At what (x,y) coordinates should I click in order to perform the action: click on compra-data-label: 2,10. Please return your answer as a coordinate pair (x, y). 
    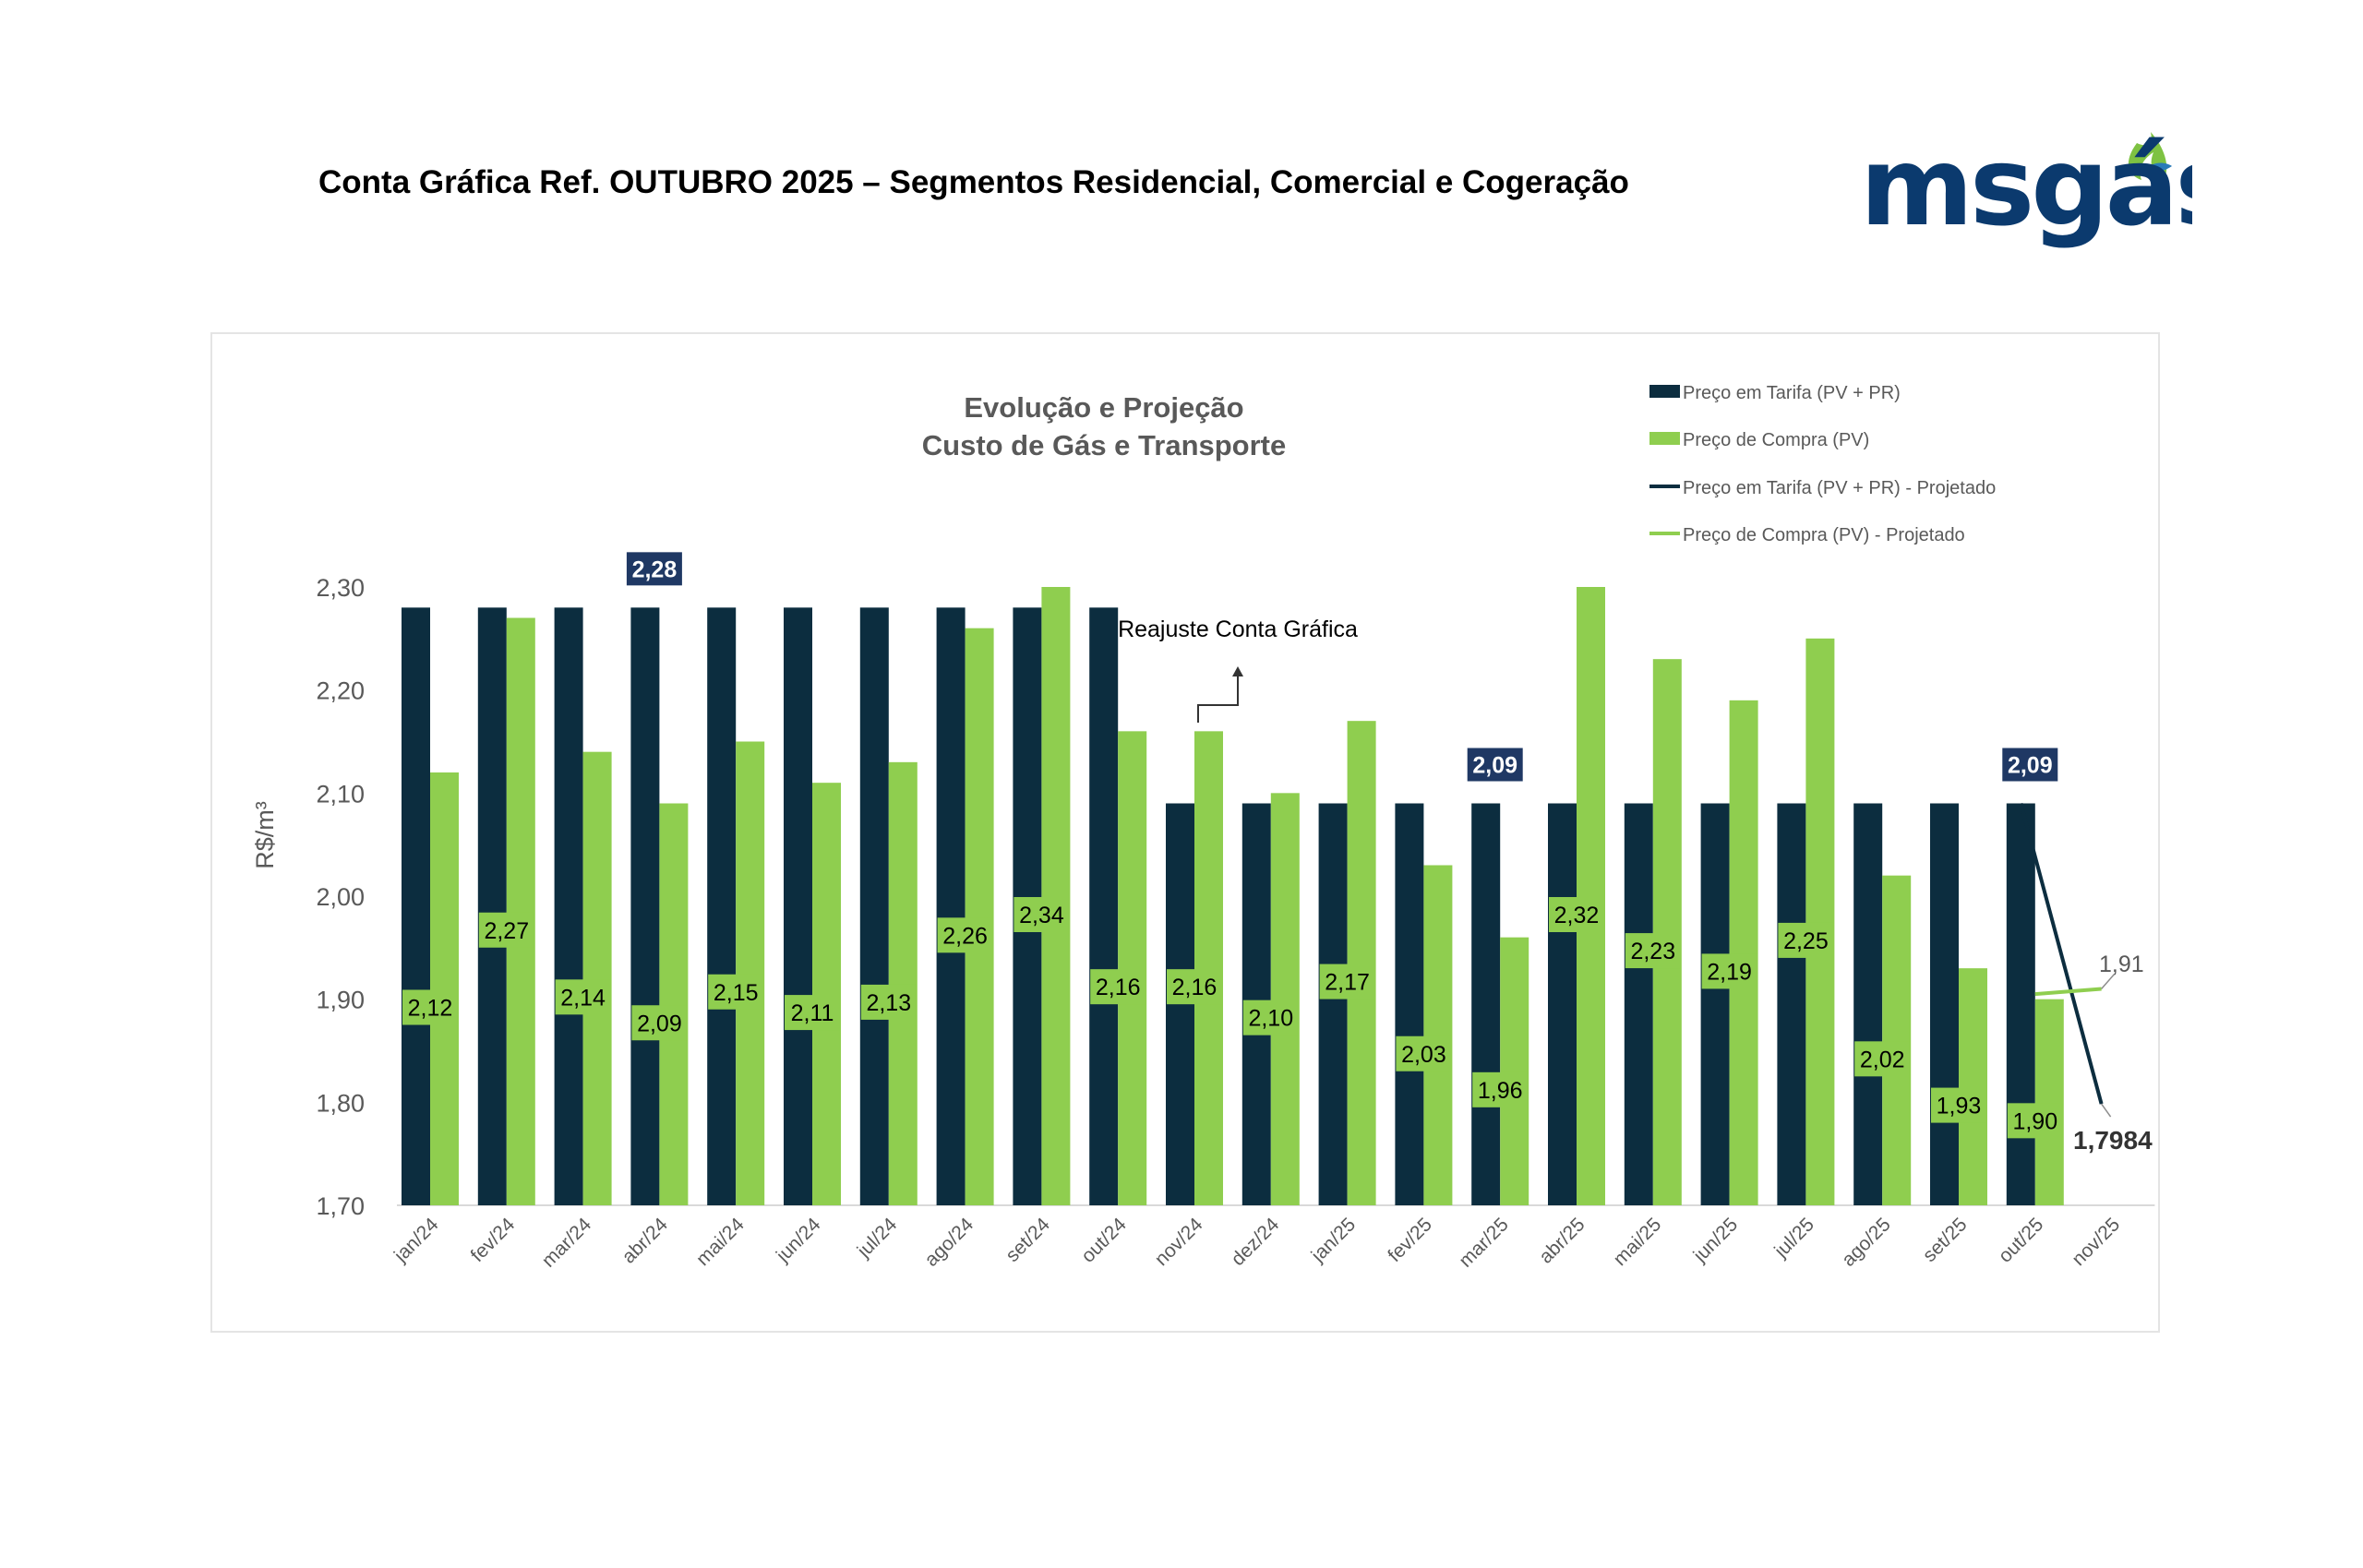
    Looking at the image, I should click on (1270, 1019).